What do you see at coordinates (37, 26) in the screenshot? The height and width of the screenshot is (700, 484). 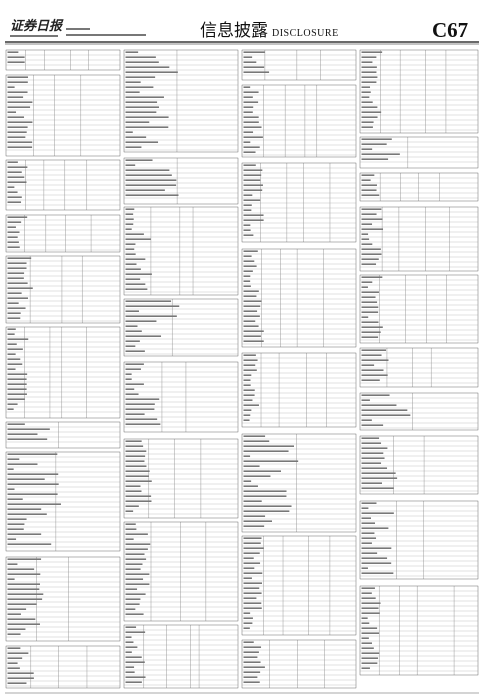 I see `masthead: 证券日报` at bounding box center [37, 26].